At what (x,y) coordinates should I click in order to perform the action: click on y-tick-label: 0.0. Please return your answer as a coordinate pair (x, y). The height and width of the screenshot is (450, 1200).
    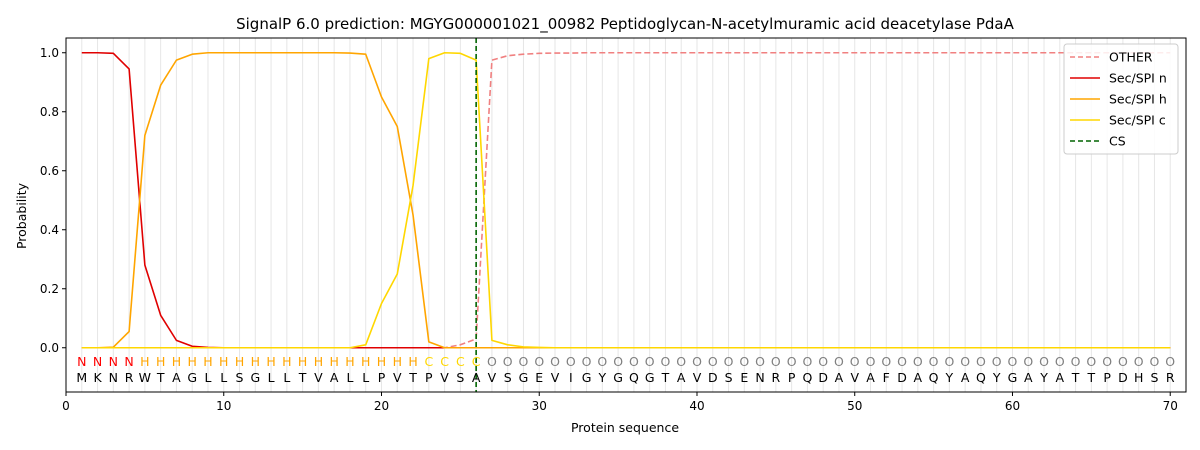
    Looking at the image, I should click on (49, 348).